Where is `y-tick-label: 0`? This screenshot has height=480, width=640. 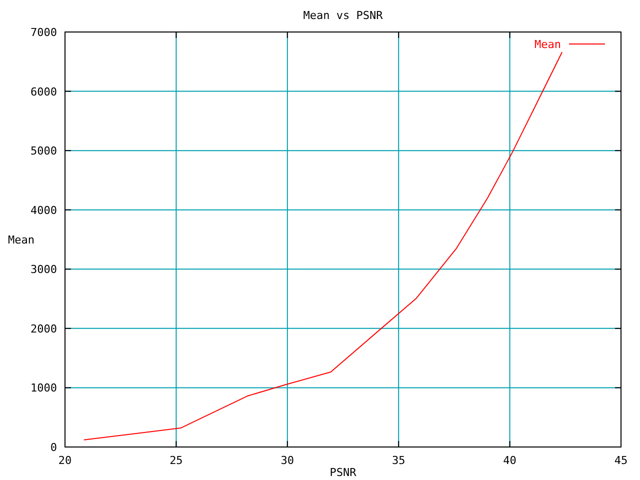
y-tick-label: 0 is located at coordinates (53, 447).